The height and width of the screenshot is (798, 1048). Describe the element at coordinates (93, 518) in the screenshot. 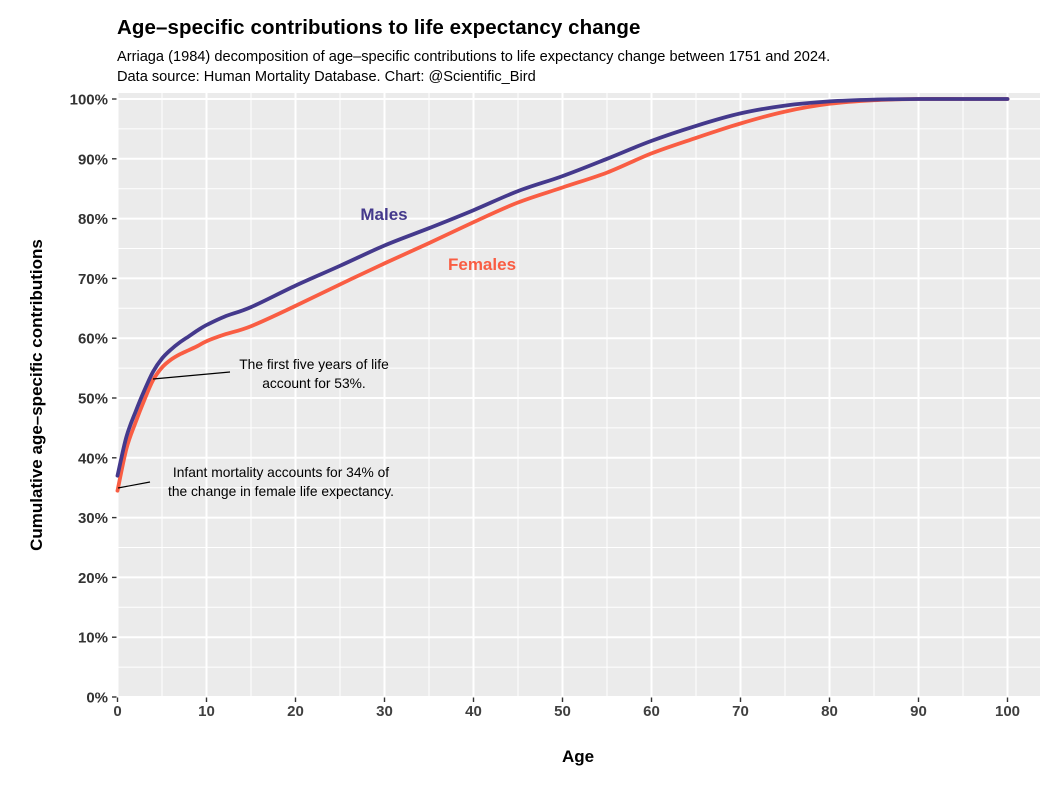

I see `y-tick-label: 30%` at that location.